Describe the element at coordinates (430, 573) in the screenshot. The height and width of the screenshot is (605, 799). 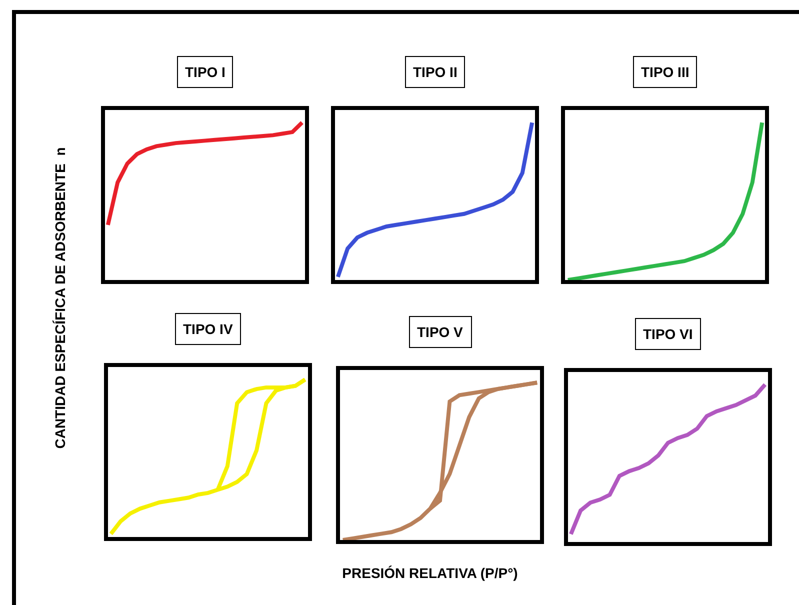
I see `x-axis-title: PRESIÓN RELATIVA (P/P°)` at that location.